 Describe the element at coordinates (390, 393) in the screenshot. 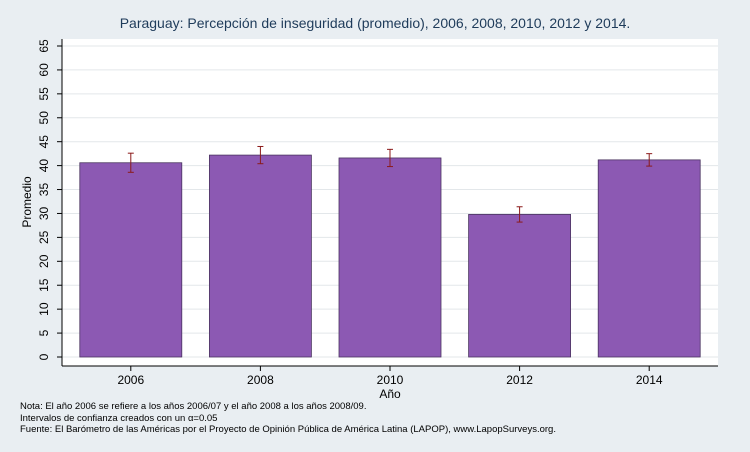

I see `x-axis-label: Año` at that location.